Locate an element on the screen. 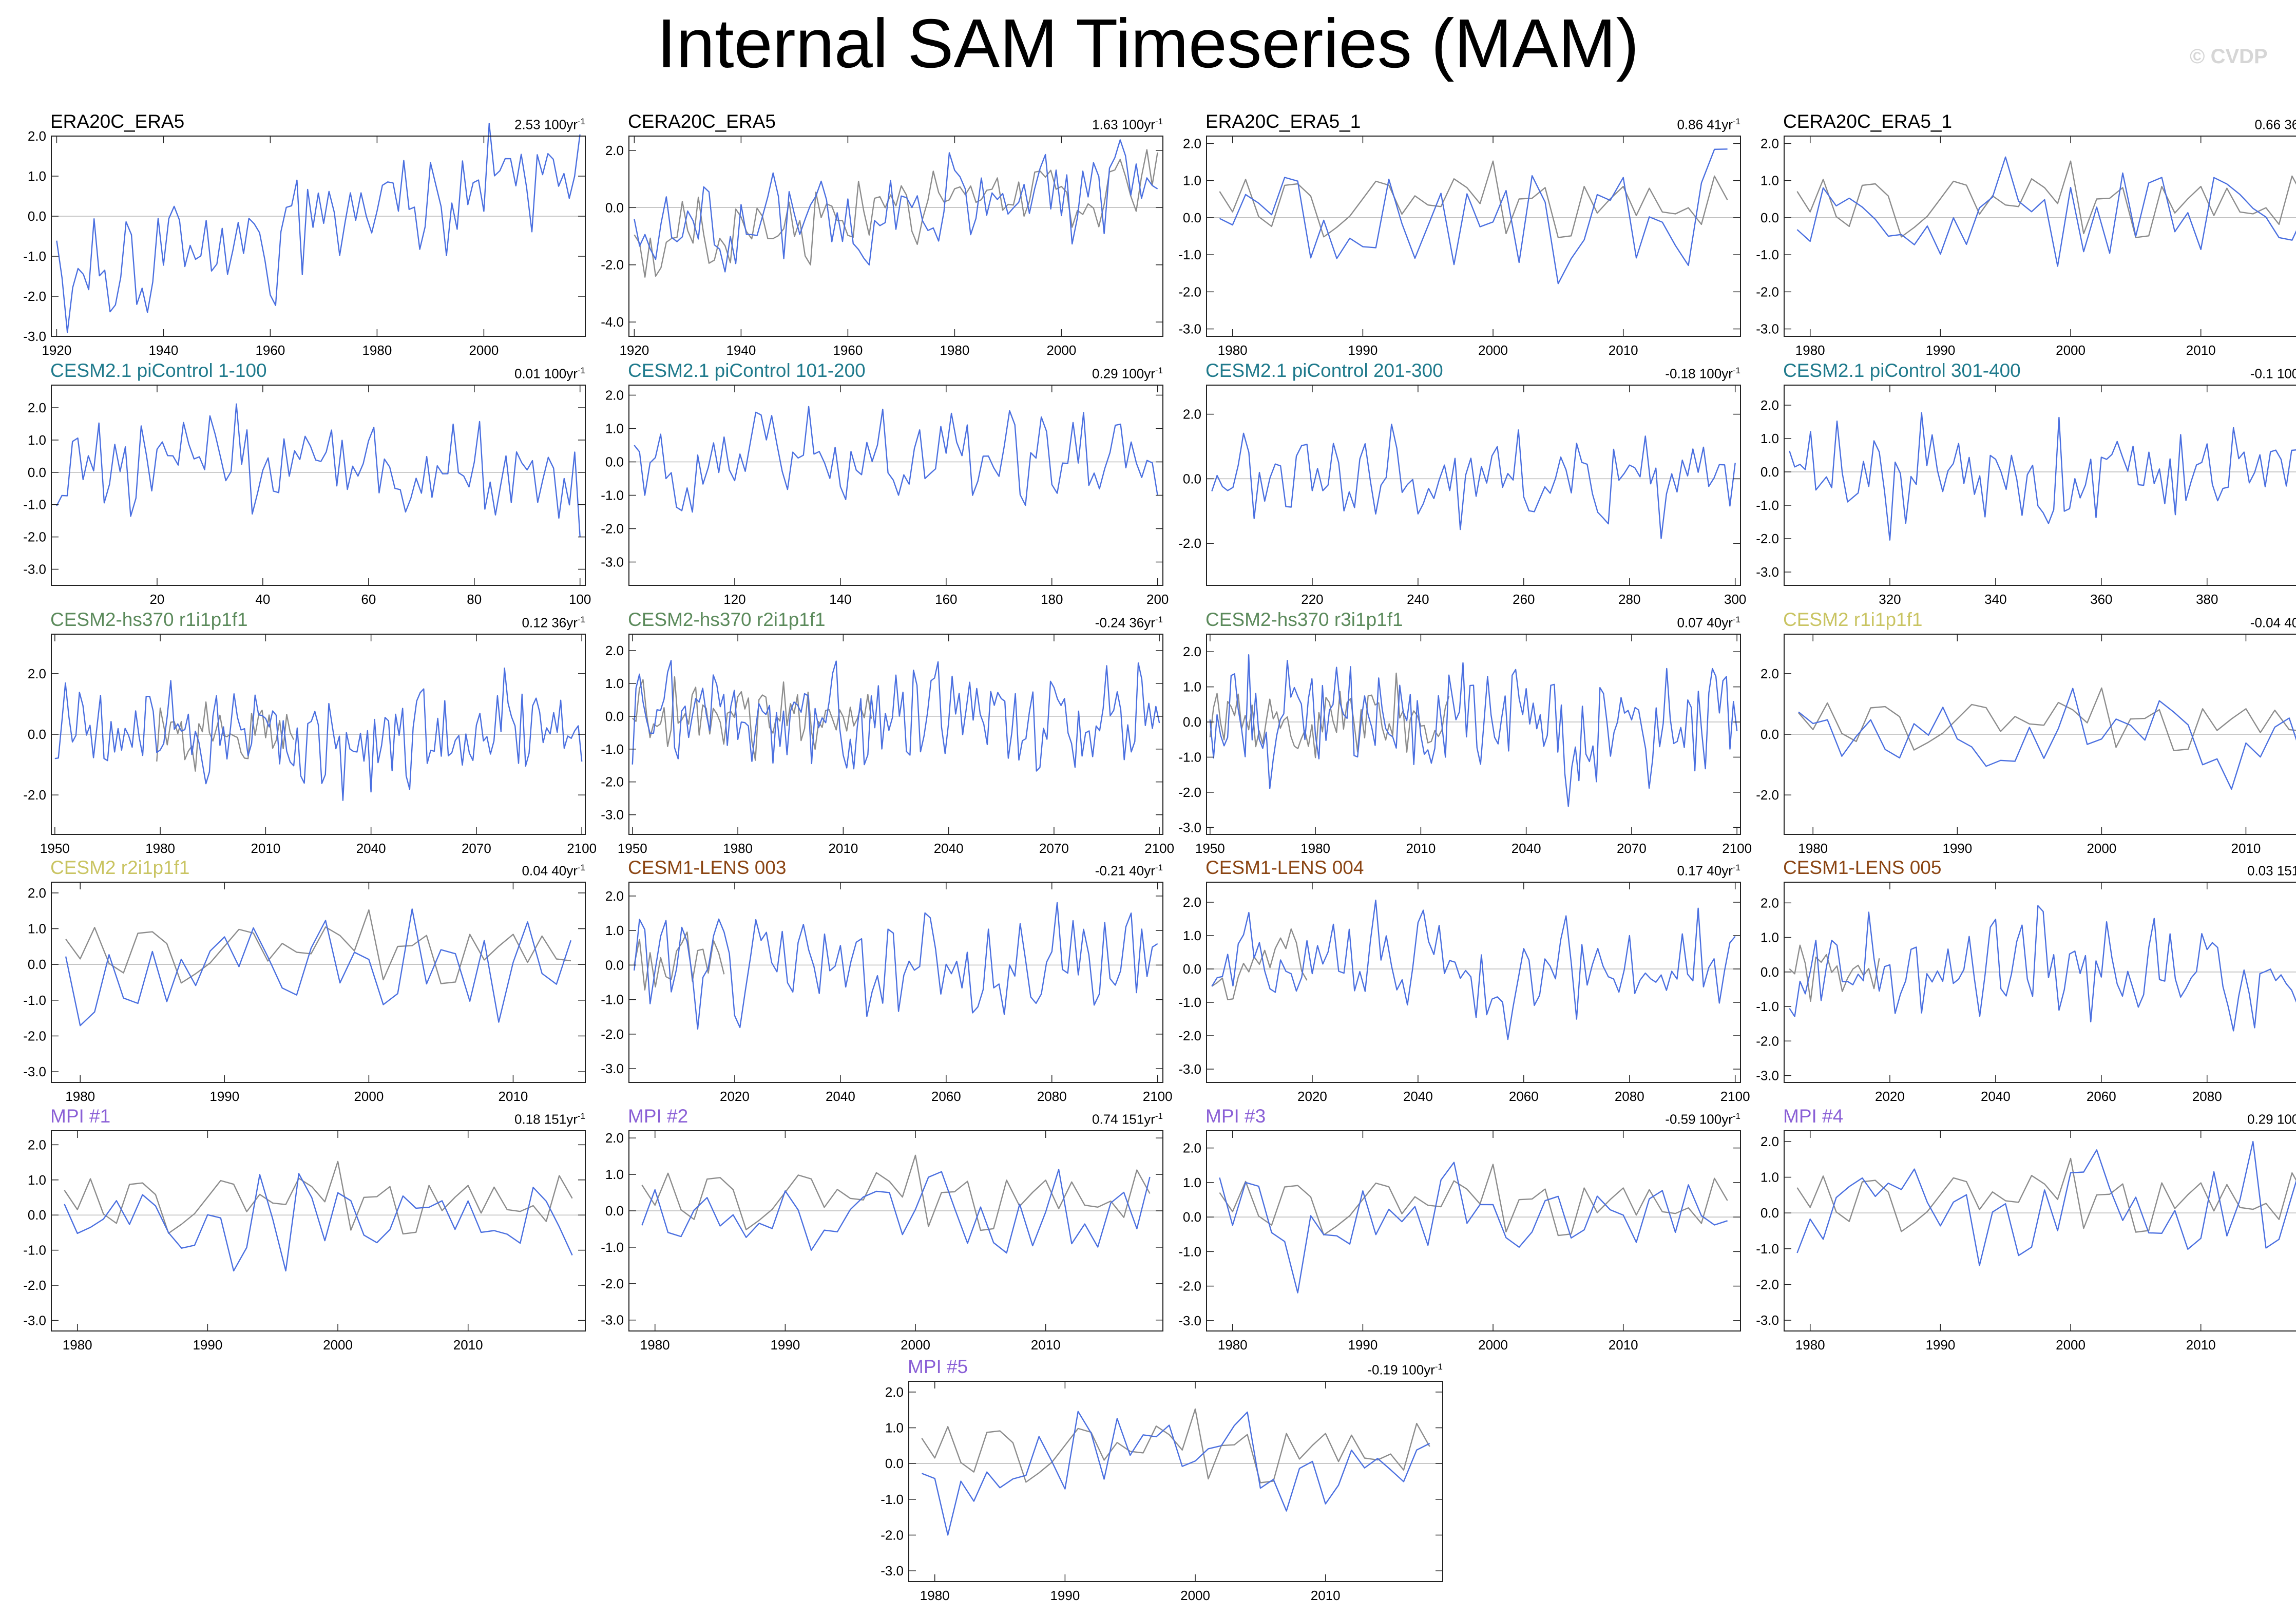  line-chart: -2.0 0.0 2.0 220 240 260 280 300 is located at coordinates (1462, 496).